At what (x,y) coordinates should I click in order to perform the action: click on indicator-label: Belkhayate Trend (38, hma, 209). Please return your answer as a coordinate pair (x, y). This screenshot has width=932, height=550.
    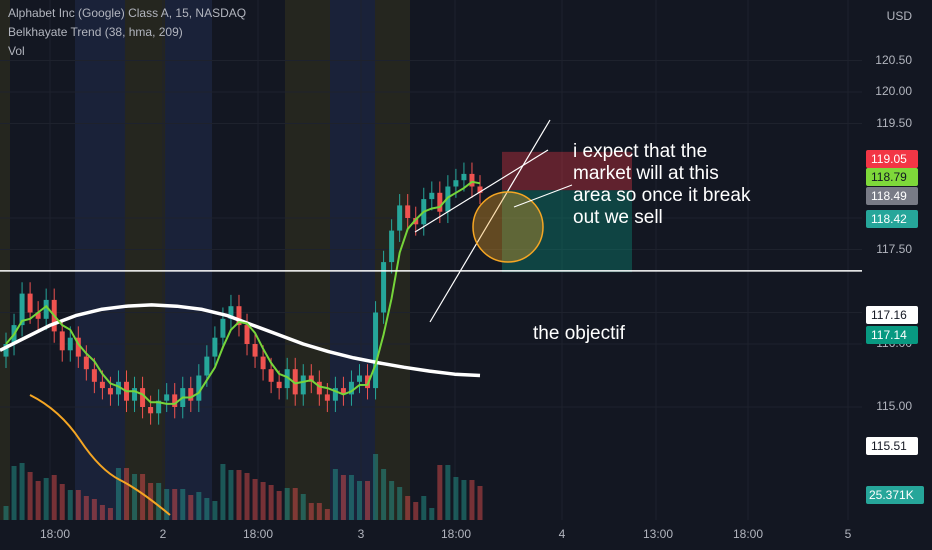
    Looking at the image, I should click on (95, 32).